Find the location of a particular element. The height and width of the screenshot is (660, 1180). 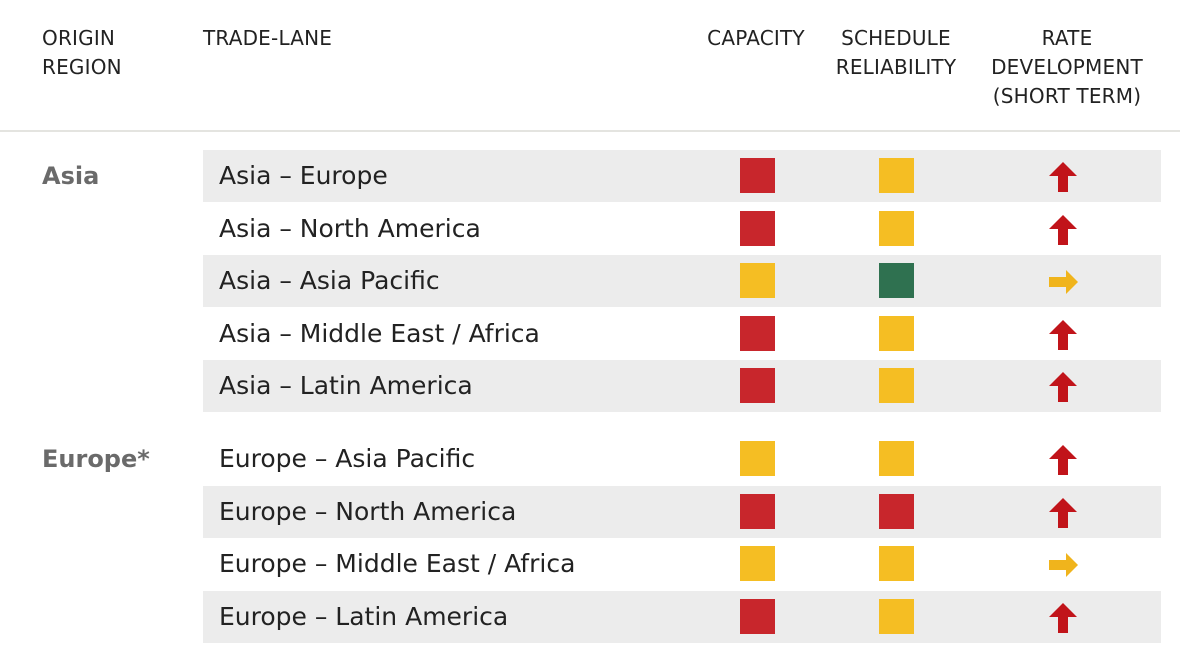

trade-lane-name: Europe – Asia Pacific is located at coordinates (347, 458).